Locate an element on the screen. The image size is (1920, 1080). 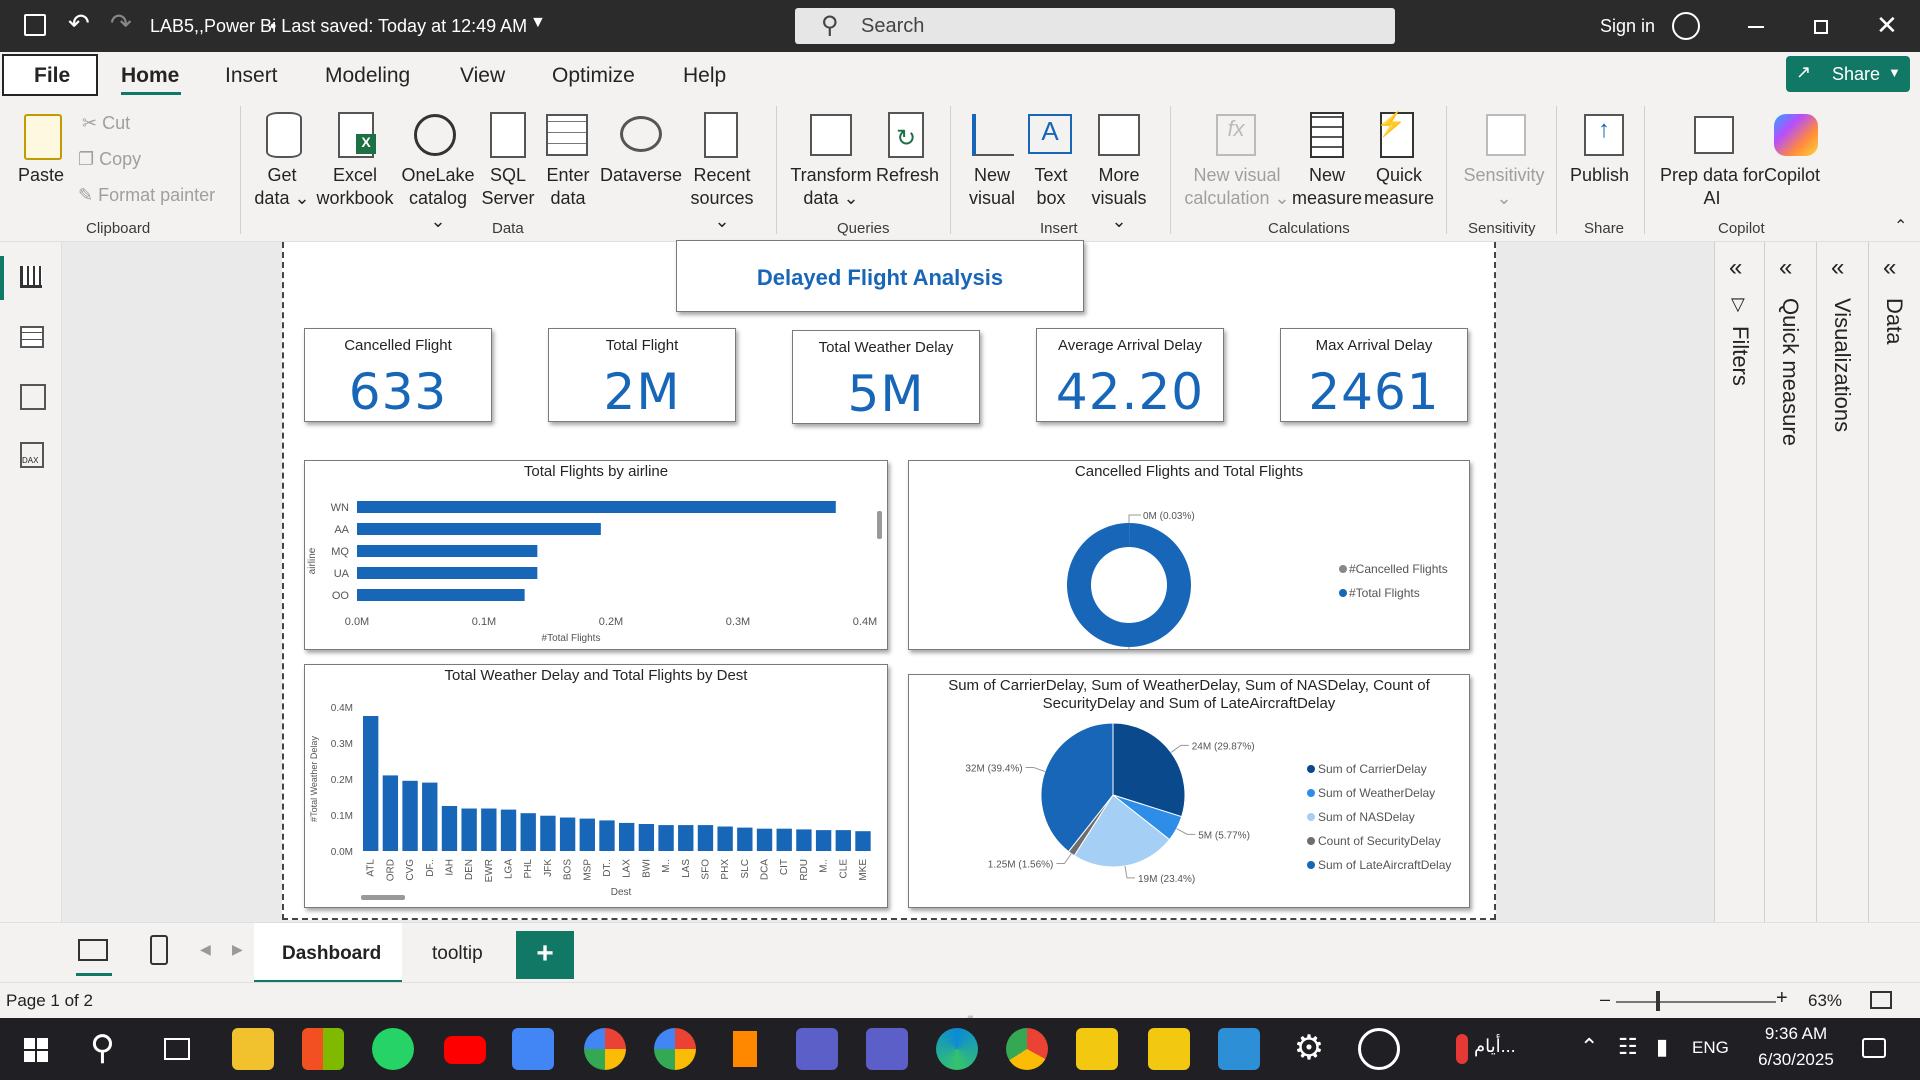
restore-icon is located at coordinates (1821, 27).